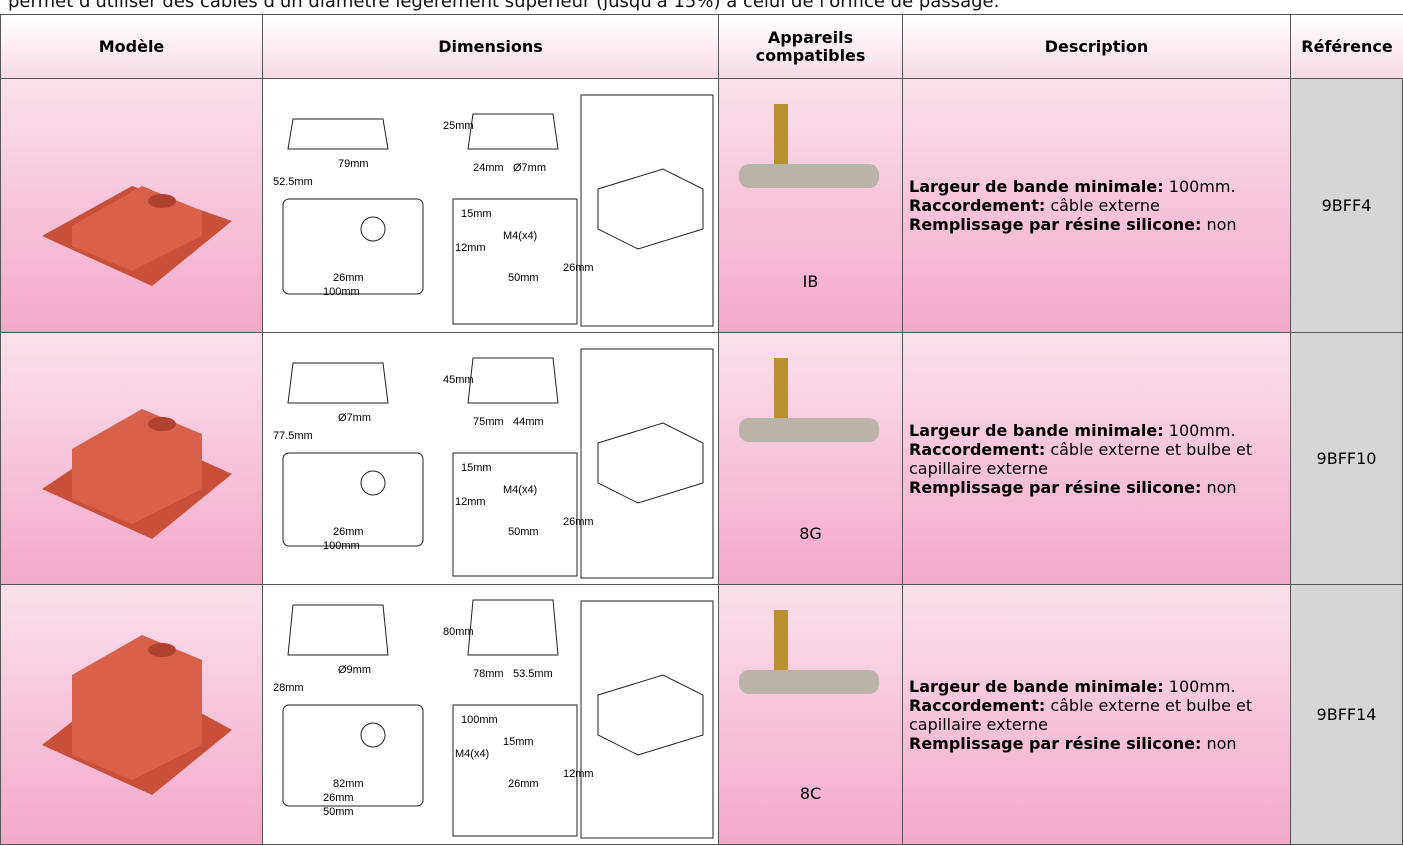 Image resolution: width=1403 pixels, height=846 pixels. I want to click on model-cell, so click(131, 205).